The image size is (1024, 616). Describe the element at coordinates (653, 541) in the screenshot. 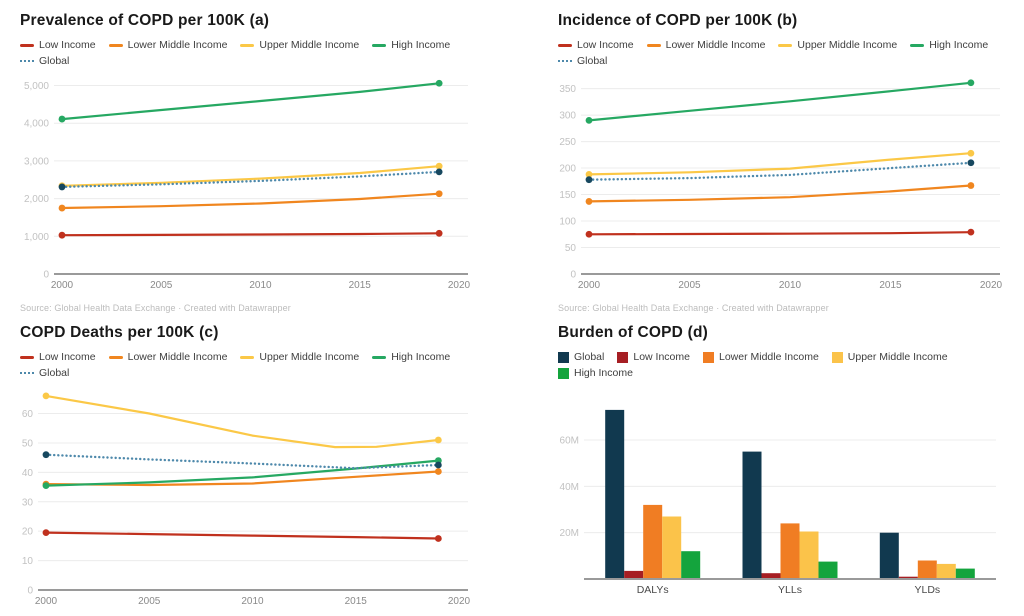

I see `bar-lower-middle-income-dalys` at that location.